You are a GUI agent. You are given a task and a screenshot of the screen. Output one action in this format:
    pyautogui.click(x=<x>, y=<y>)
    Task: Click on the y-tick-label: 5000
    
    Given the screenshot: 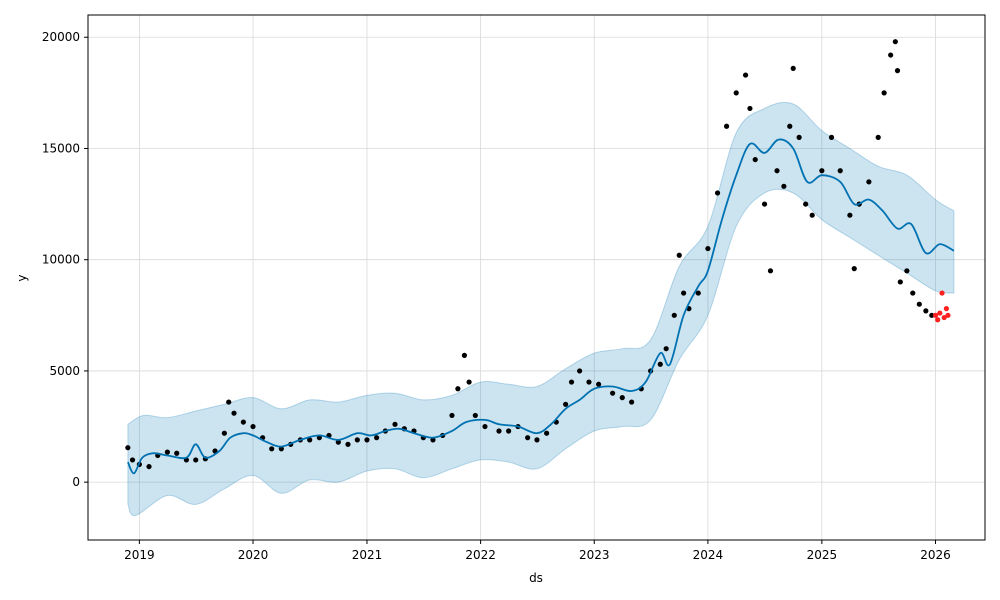 What is the action you would take?
    pyautogui.click(x=64, y=371)
    